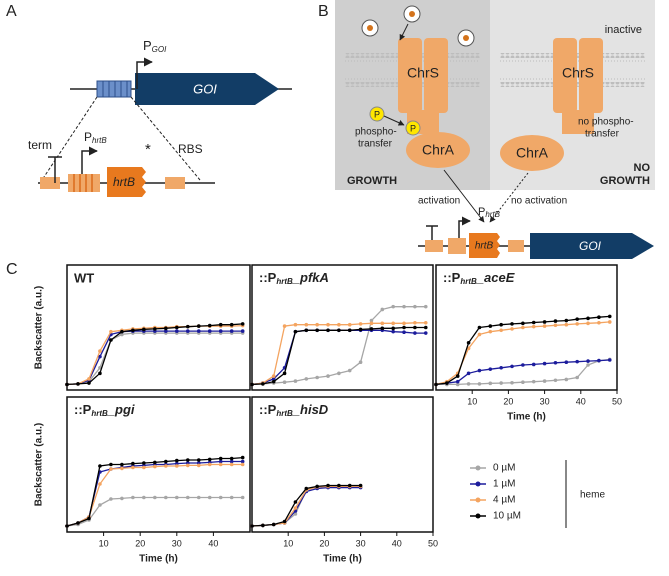 The height and width of the screenshot is (576, 669). What do you see at coordinates (99, 140) in the screenshot?
I see `p-sub: hrtB` at bounding box center [99, 140].